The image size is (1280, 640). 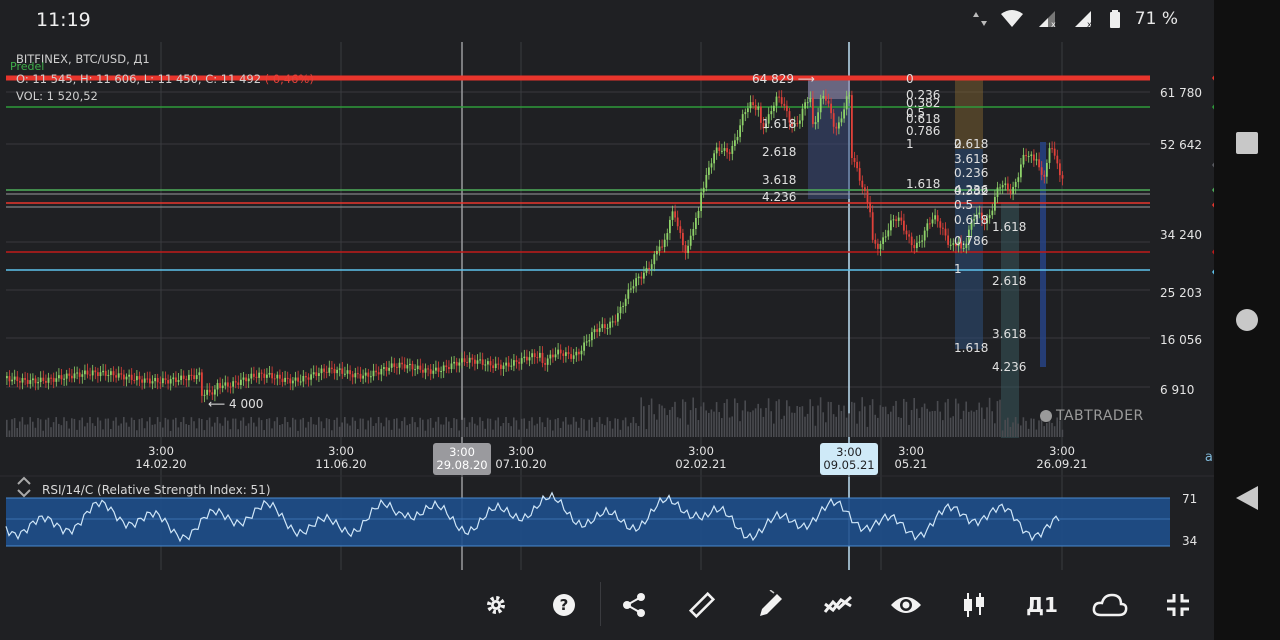 I want to click on visibility-button, so click(x=906, y=605).